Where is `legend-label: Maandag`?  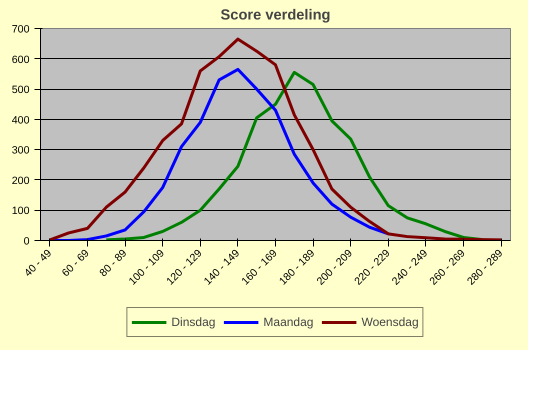 legend-label: Maandag is located at coordinates (288, 322).